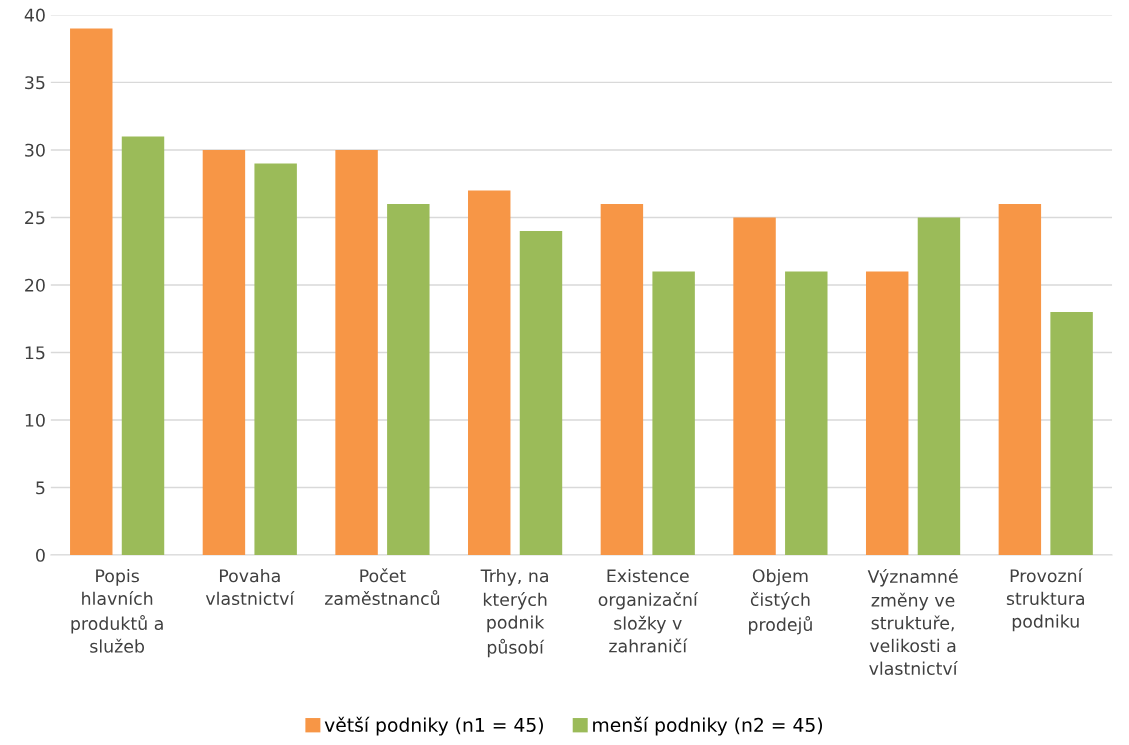 The width and height of the screenshot is (1129, 745). What do you see at coordinates (35, 353) in the screenshot?
I see `y-tick-label: 15` at bounding box center [35, 353].